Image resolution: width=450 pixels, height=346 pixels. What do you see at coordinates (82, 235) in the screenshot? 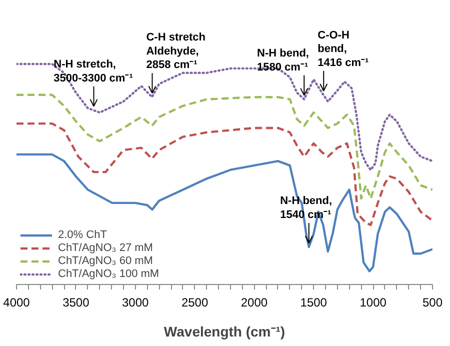
I see `legend-label: 2.0% ChT` at bounding box center [82, 235].